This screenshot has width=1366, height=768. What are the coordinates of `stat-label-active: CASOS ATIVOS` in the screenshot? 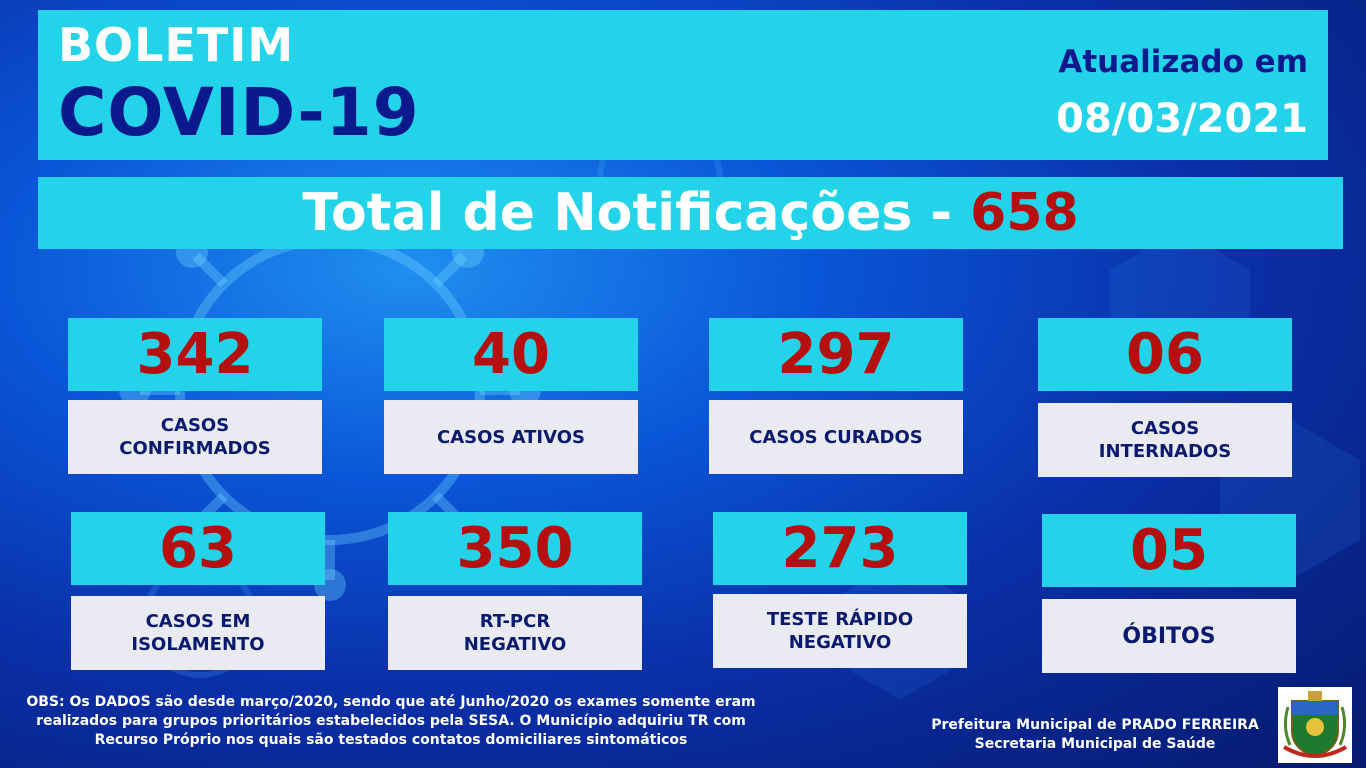 It's located at (511, 437).